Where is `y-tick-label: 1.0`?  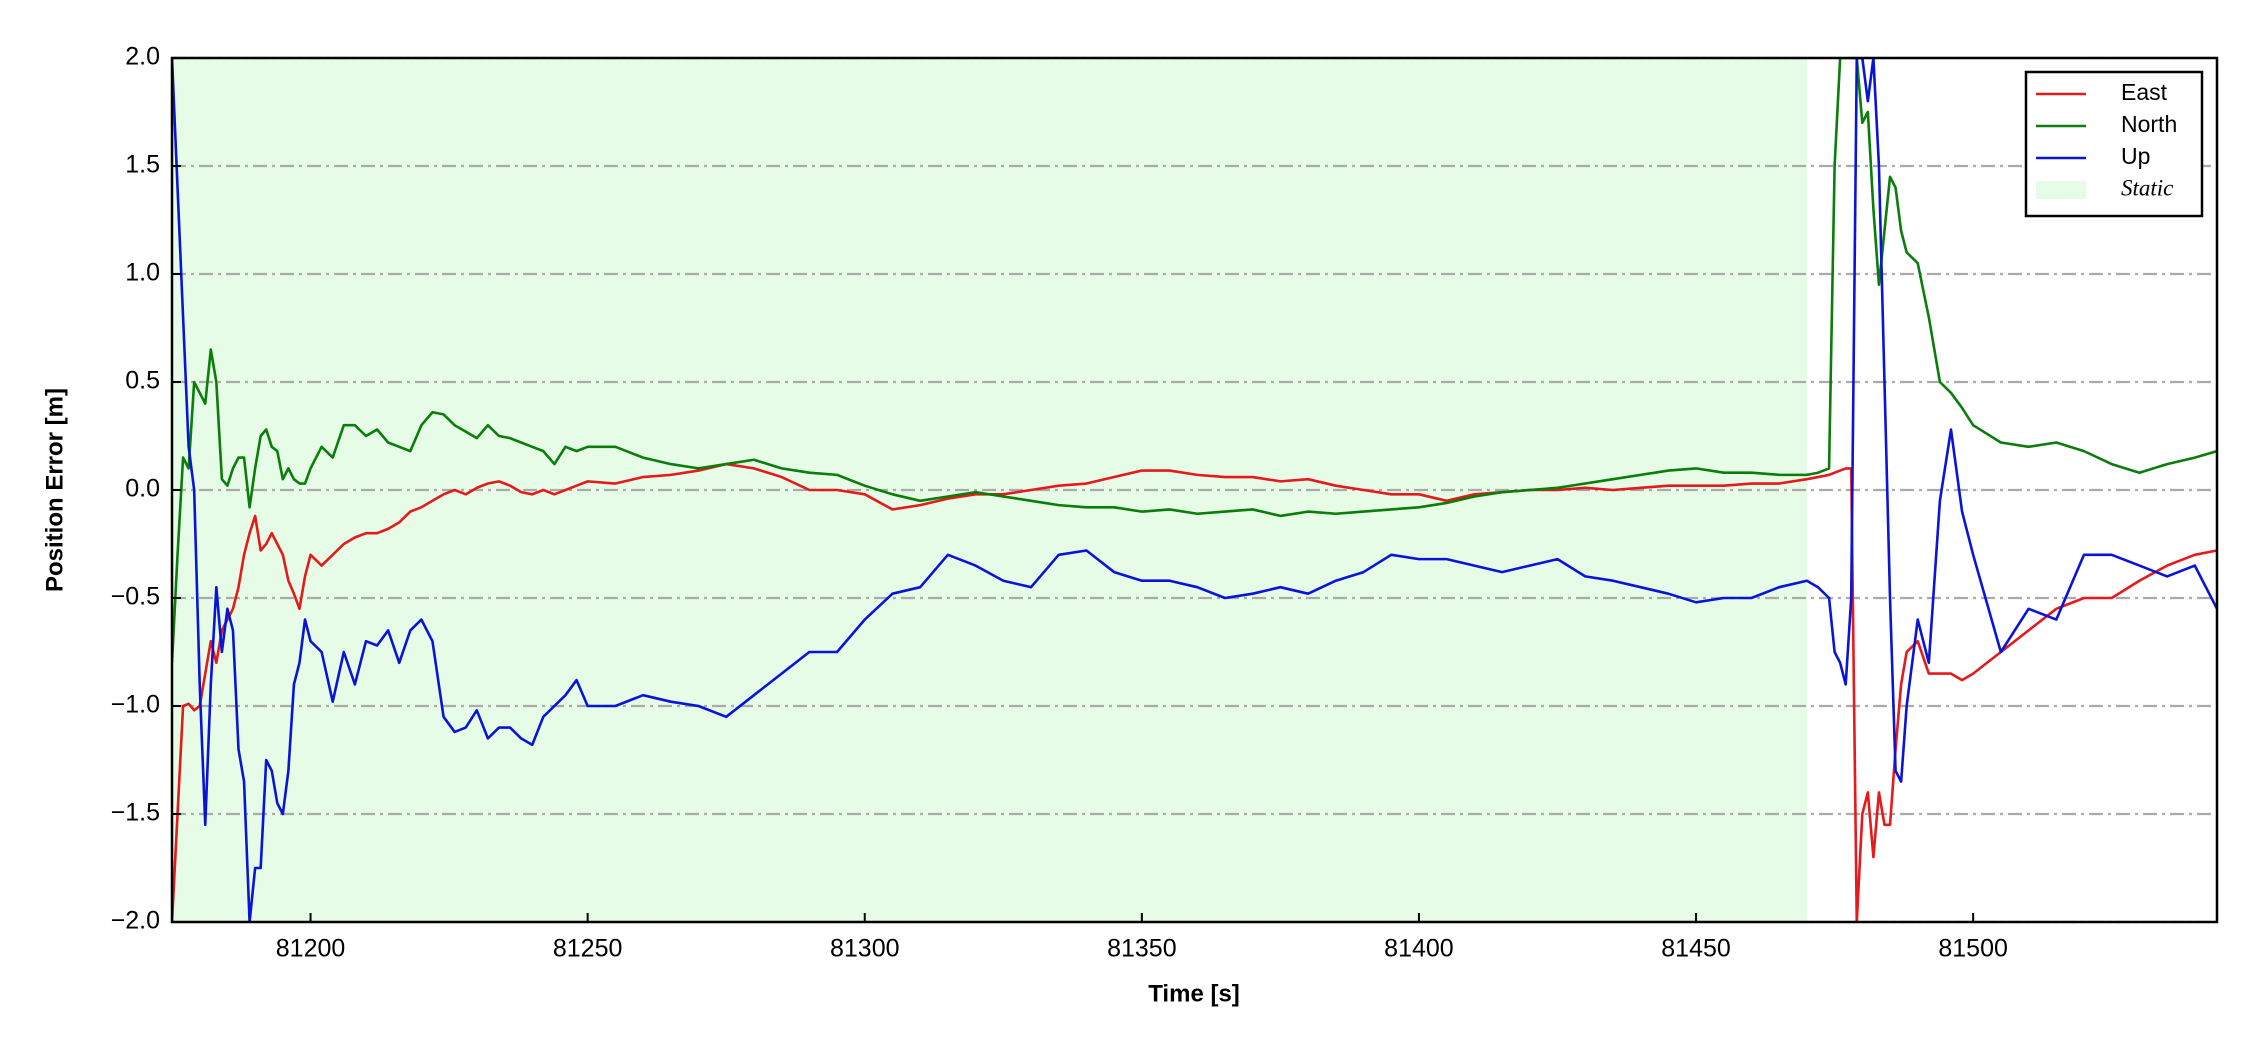 y-tick-label: 1.0 is located at coordinates (142, 273).